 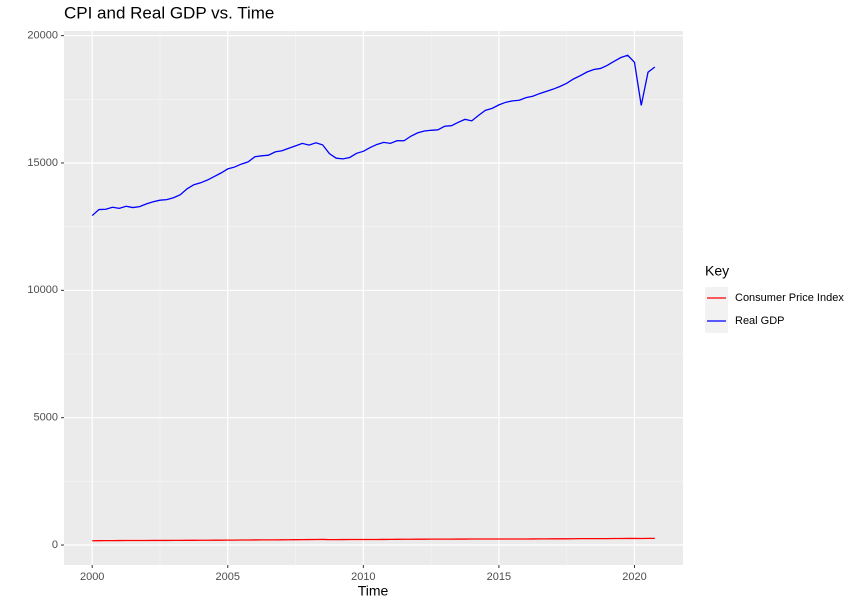 I want to click on x-axis-title: Time, so click(x=373, y=591).